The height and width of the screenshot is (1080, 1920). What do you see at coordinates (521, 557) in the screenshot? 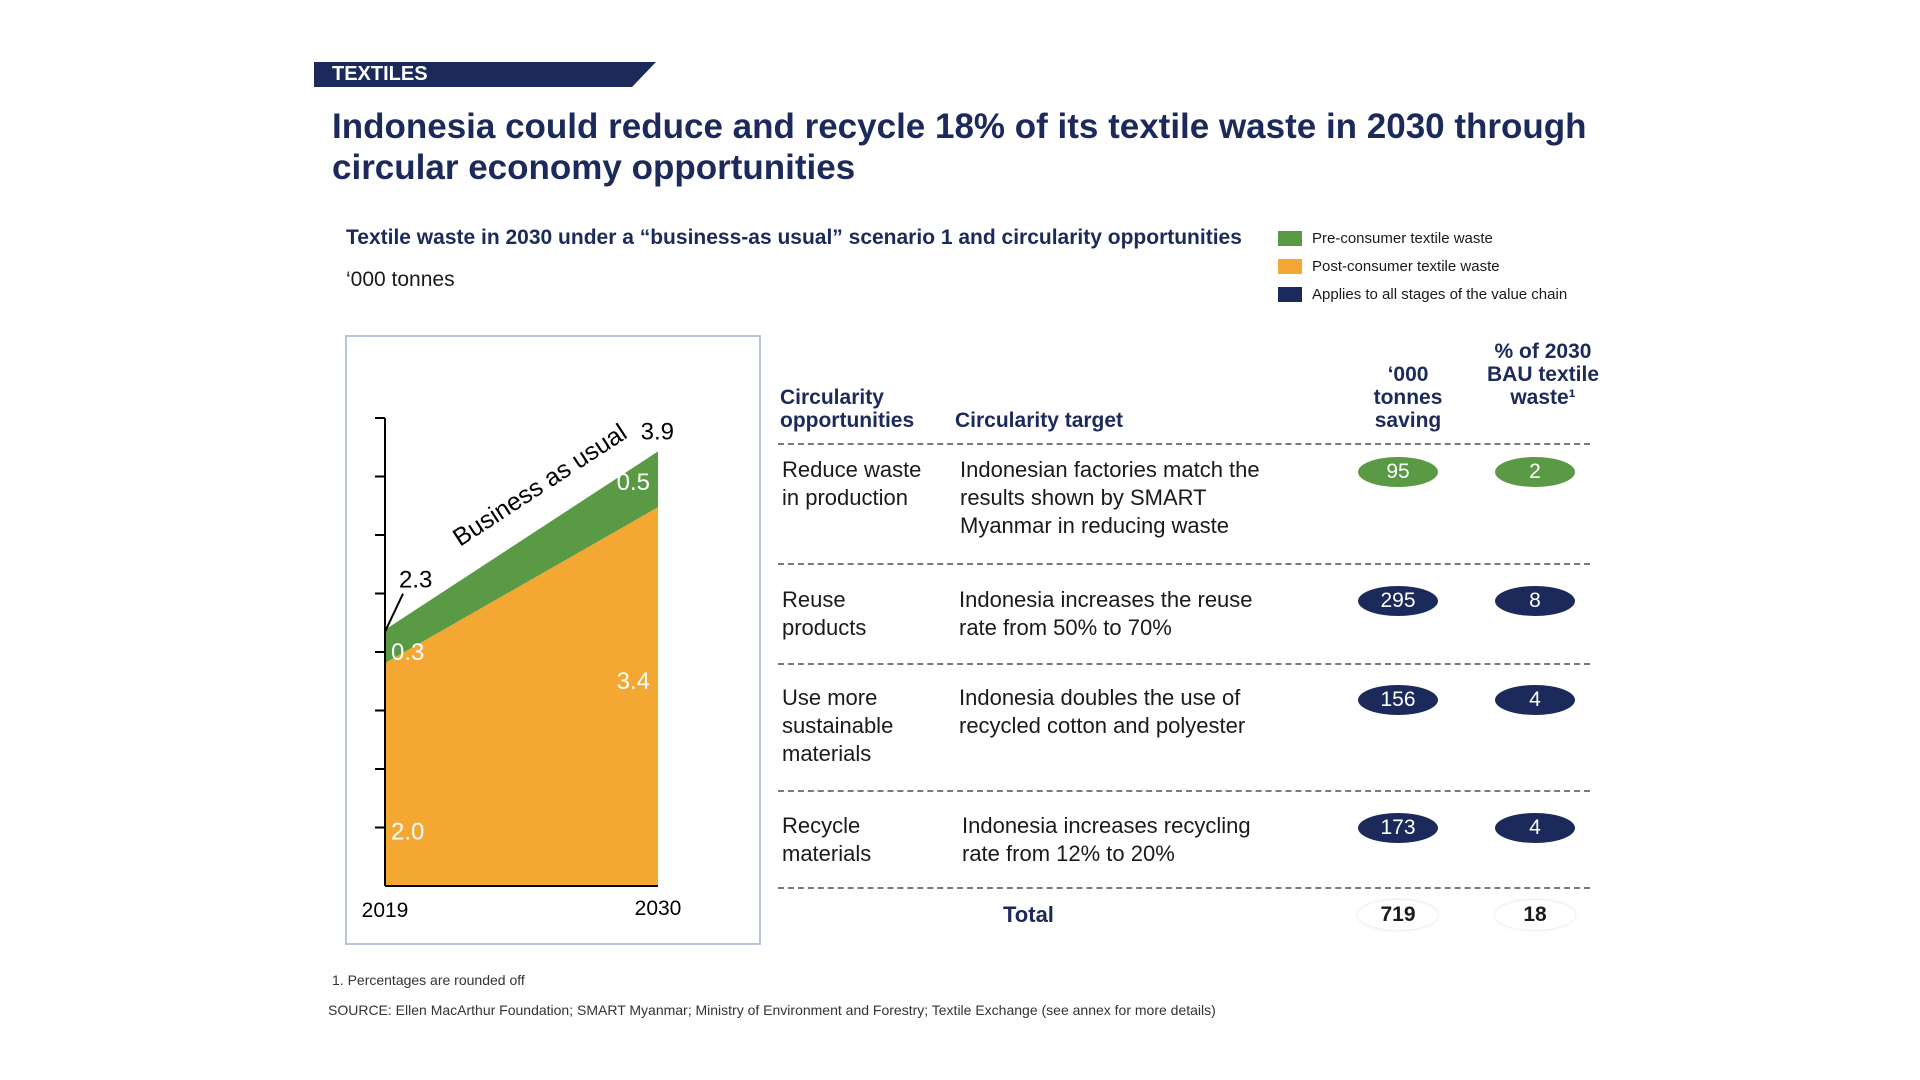
I see `pre-consumer-area` at bounding box center [521, 557].